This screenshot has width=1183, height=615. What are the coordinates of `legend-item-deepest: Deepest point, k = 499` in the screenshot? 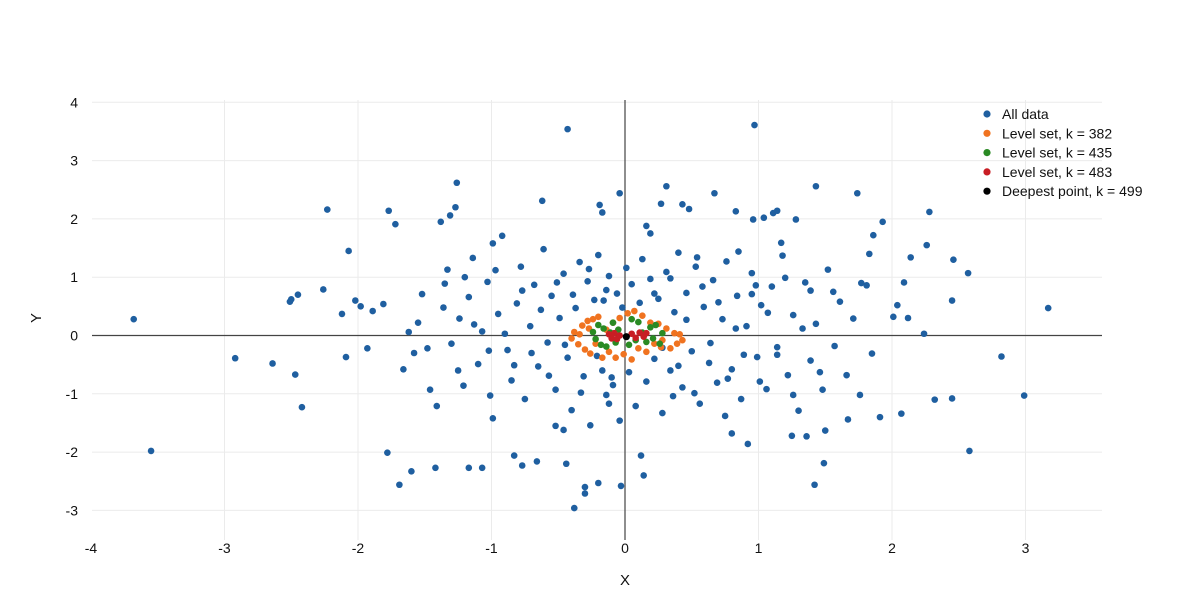 It's located at (1063, 191).